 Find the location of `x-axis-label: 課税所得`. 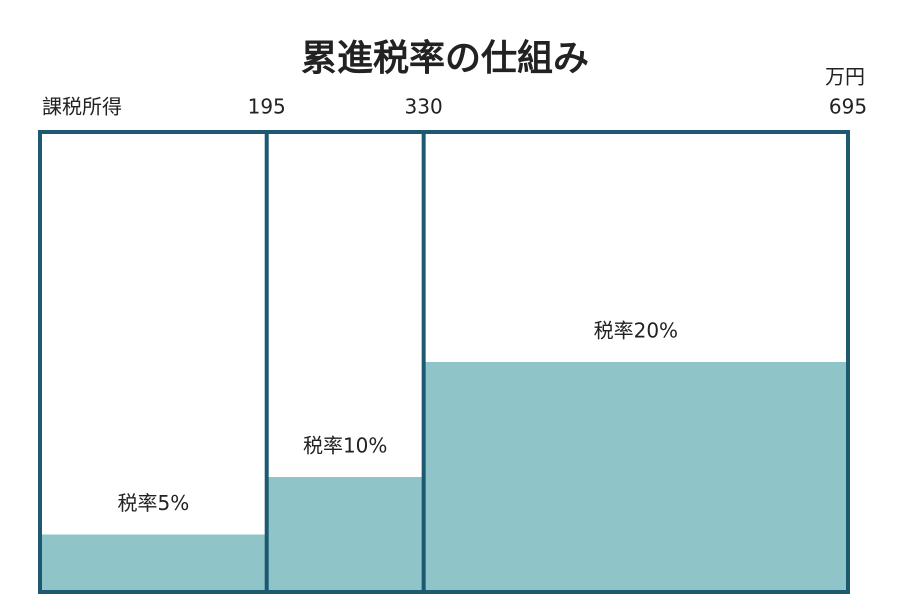

x-axis-label: 課税所得 is located at coordinates (82, 107).